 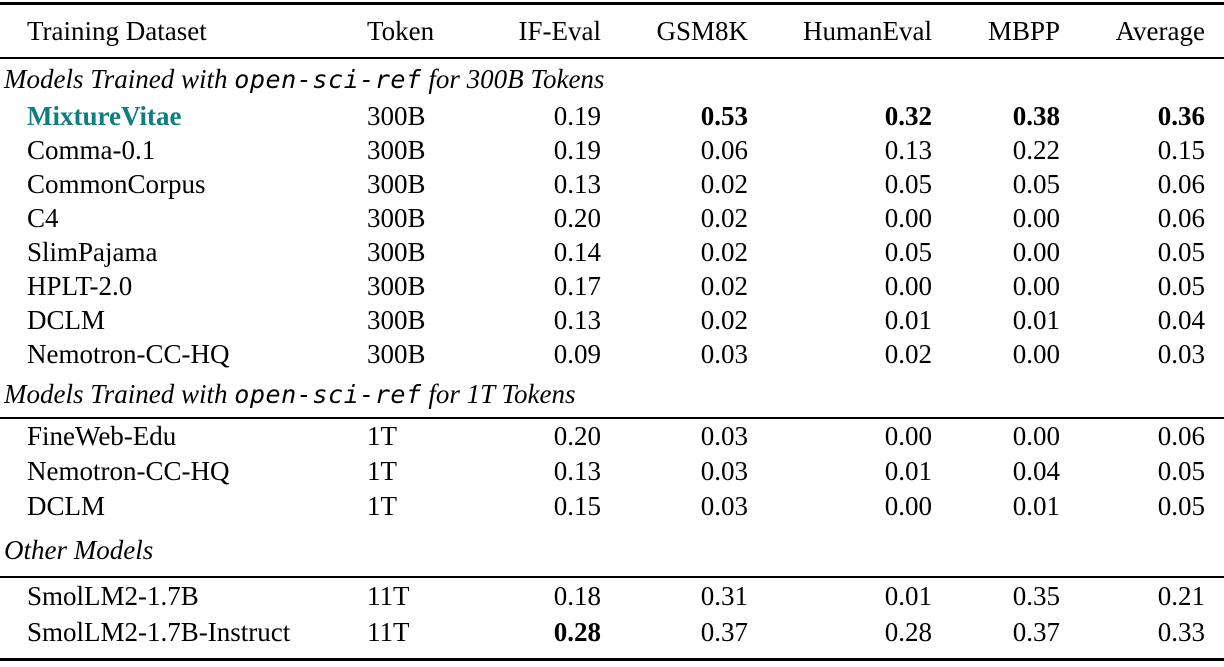 What do you see at coordinates (577, 506) in the screenshot?
I see `metric-value-if-eval: 0.15` at bounding box center [577, 506].